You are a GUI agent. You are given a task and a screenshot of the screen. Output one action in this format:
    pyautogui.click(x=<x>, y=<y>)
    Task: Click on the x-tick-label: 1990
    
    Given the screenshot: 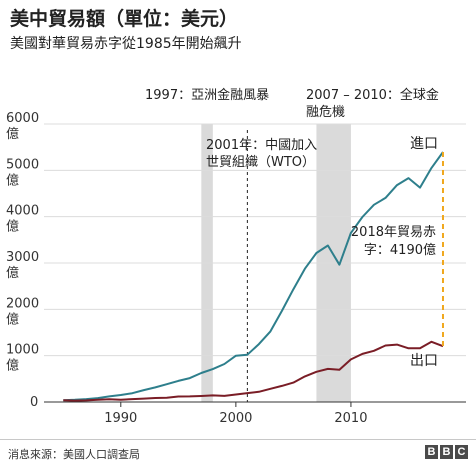 What is the action you would take?
    pyautogui.click(x=120, y=418)
    